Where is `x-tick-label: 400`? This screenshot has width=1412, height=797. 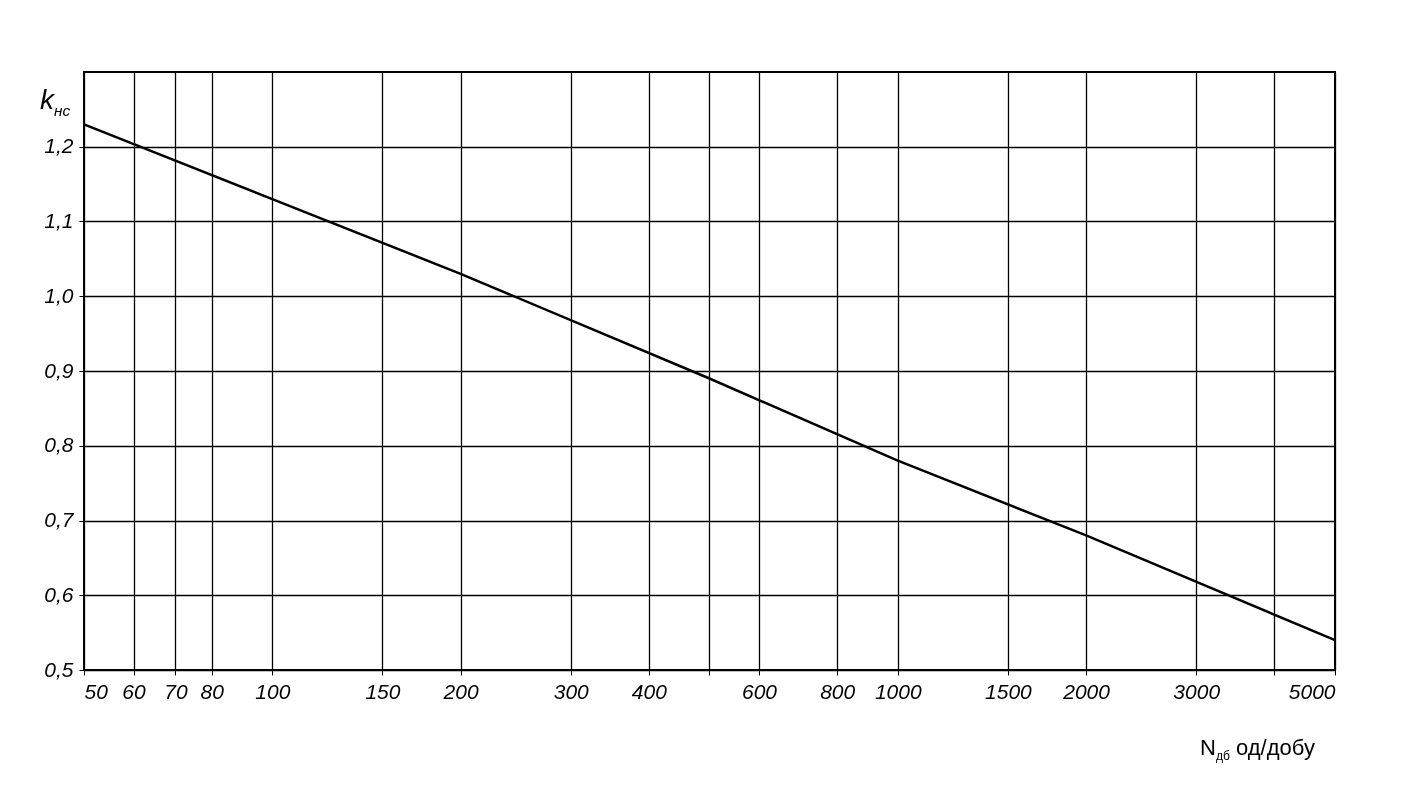
x-tick-label: 400 is located at coordinates (649, 691).